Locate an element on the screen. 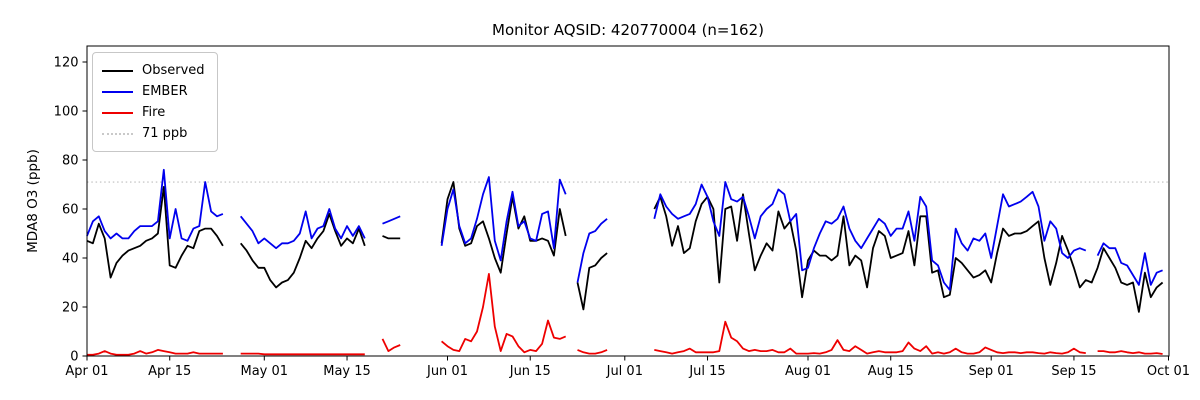 This screenshot has width=1200, height=400. legend-label: Fire is located at coordinates (154, 112).